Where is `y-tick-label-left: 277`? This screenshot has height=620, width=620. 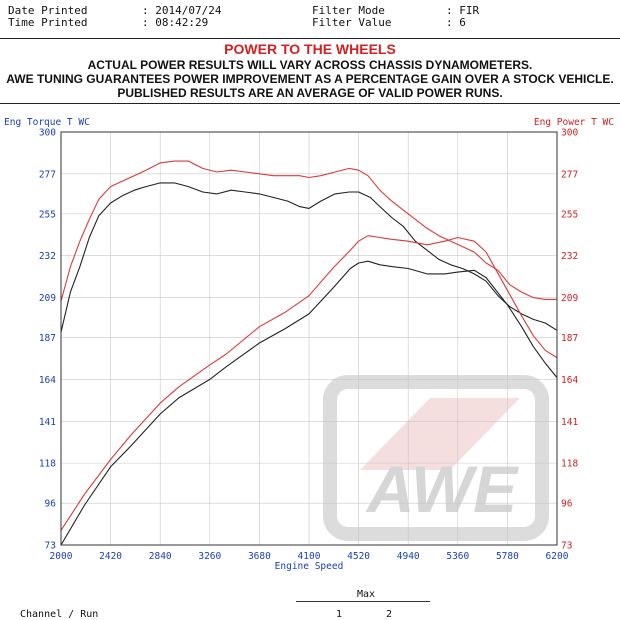 y-tick-label-left: 277 is located at coordinates (47, 174).